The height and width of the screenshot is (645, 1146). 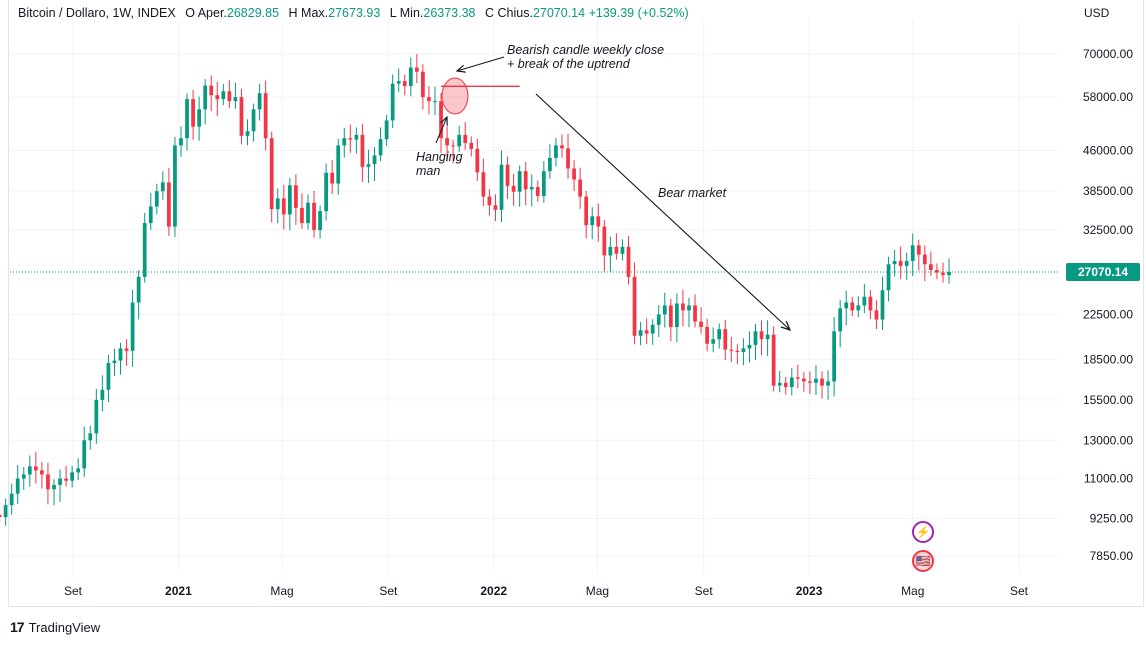 I want to click on tradingview-brand: 17 TradingView, so click(x=55, y=627).